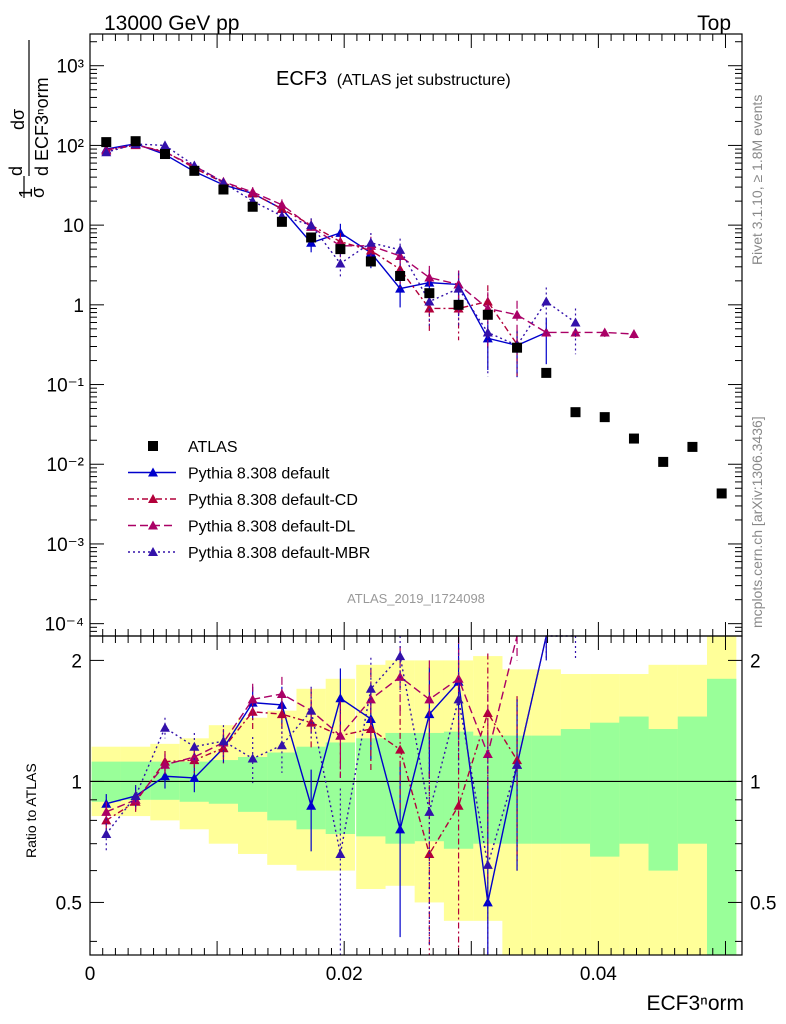 The width and height of the screenshot is (786, 1024). What do you see at coordinates (757, 522) in the screenshot?
I see `mcplots-label: mcplots.cern.ch [arXiv:1306.3436]` at bounding box center [757, 522].